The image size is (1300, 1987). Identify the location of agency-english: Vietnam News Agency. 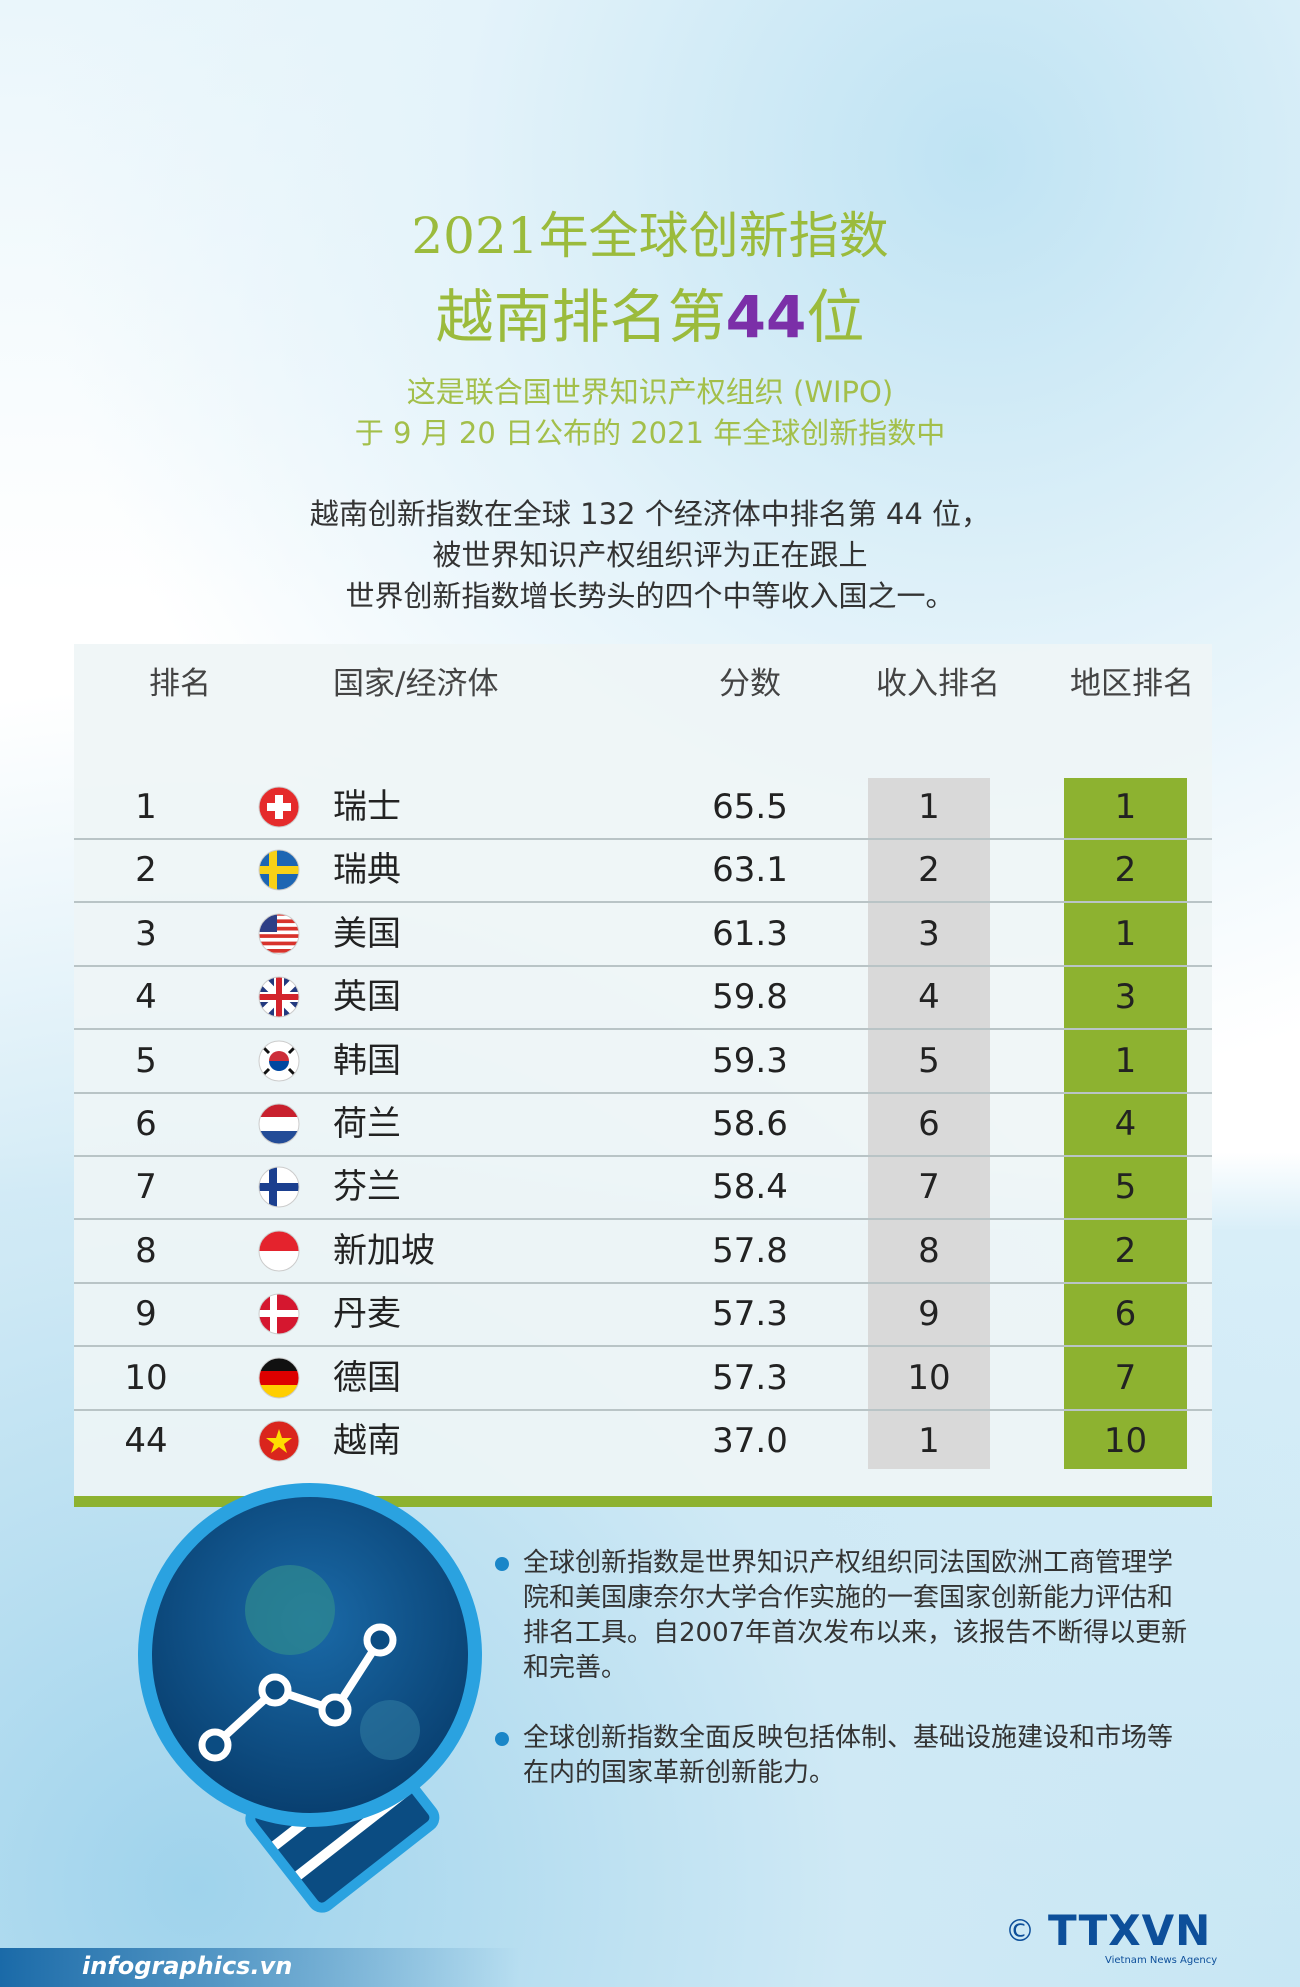
(1161, 1960).